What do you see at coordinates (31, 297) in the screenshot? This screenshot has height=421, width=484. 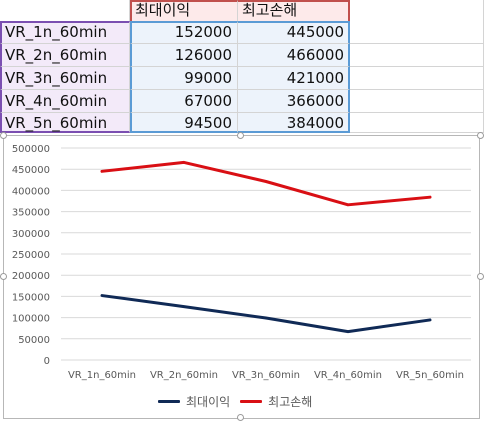 I see `y-tick-label-3: 150000` at bounding box center [31, 297].